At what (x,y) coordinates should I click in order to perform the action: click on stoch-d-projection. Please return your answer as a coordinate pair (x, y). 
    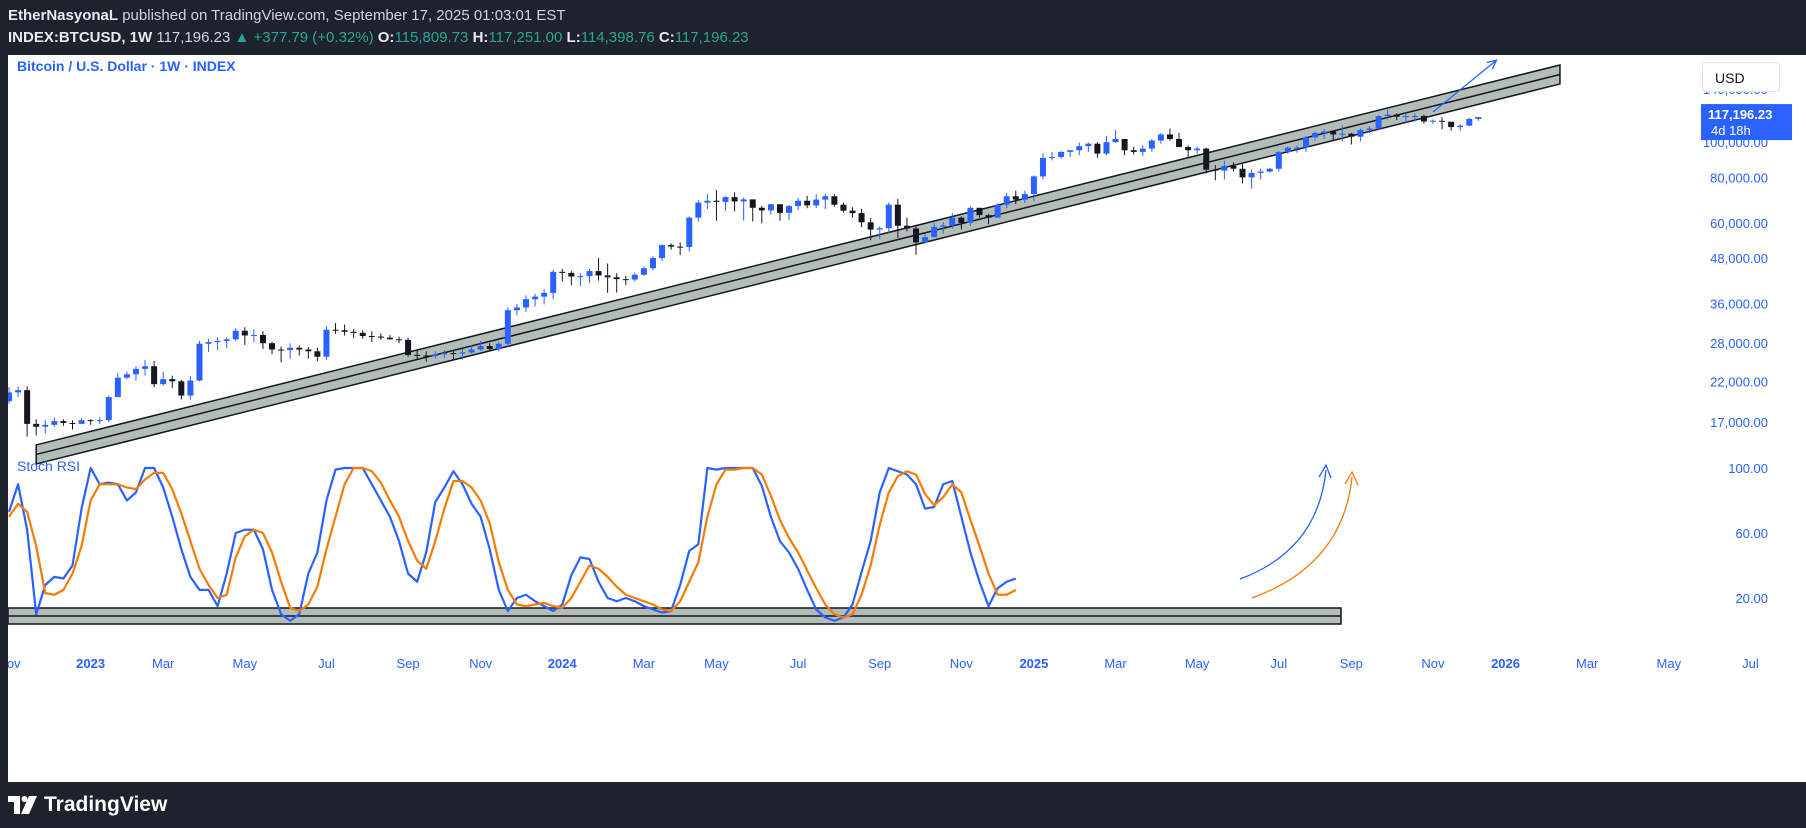
    Looking at the image, I should click on (1302, 537).